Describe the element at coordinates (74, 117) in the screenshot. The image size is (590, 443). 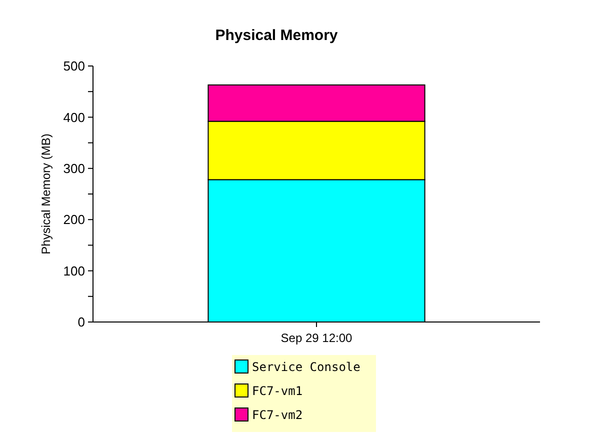
I see `y-tick-label: 400` at that location.